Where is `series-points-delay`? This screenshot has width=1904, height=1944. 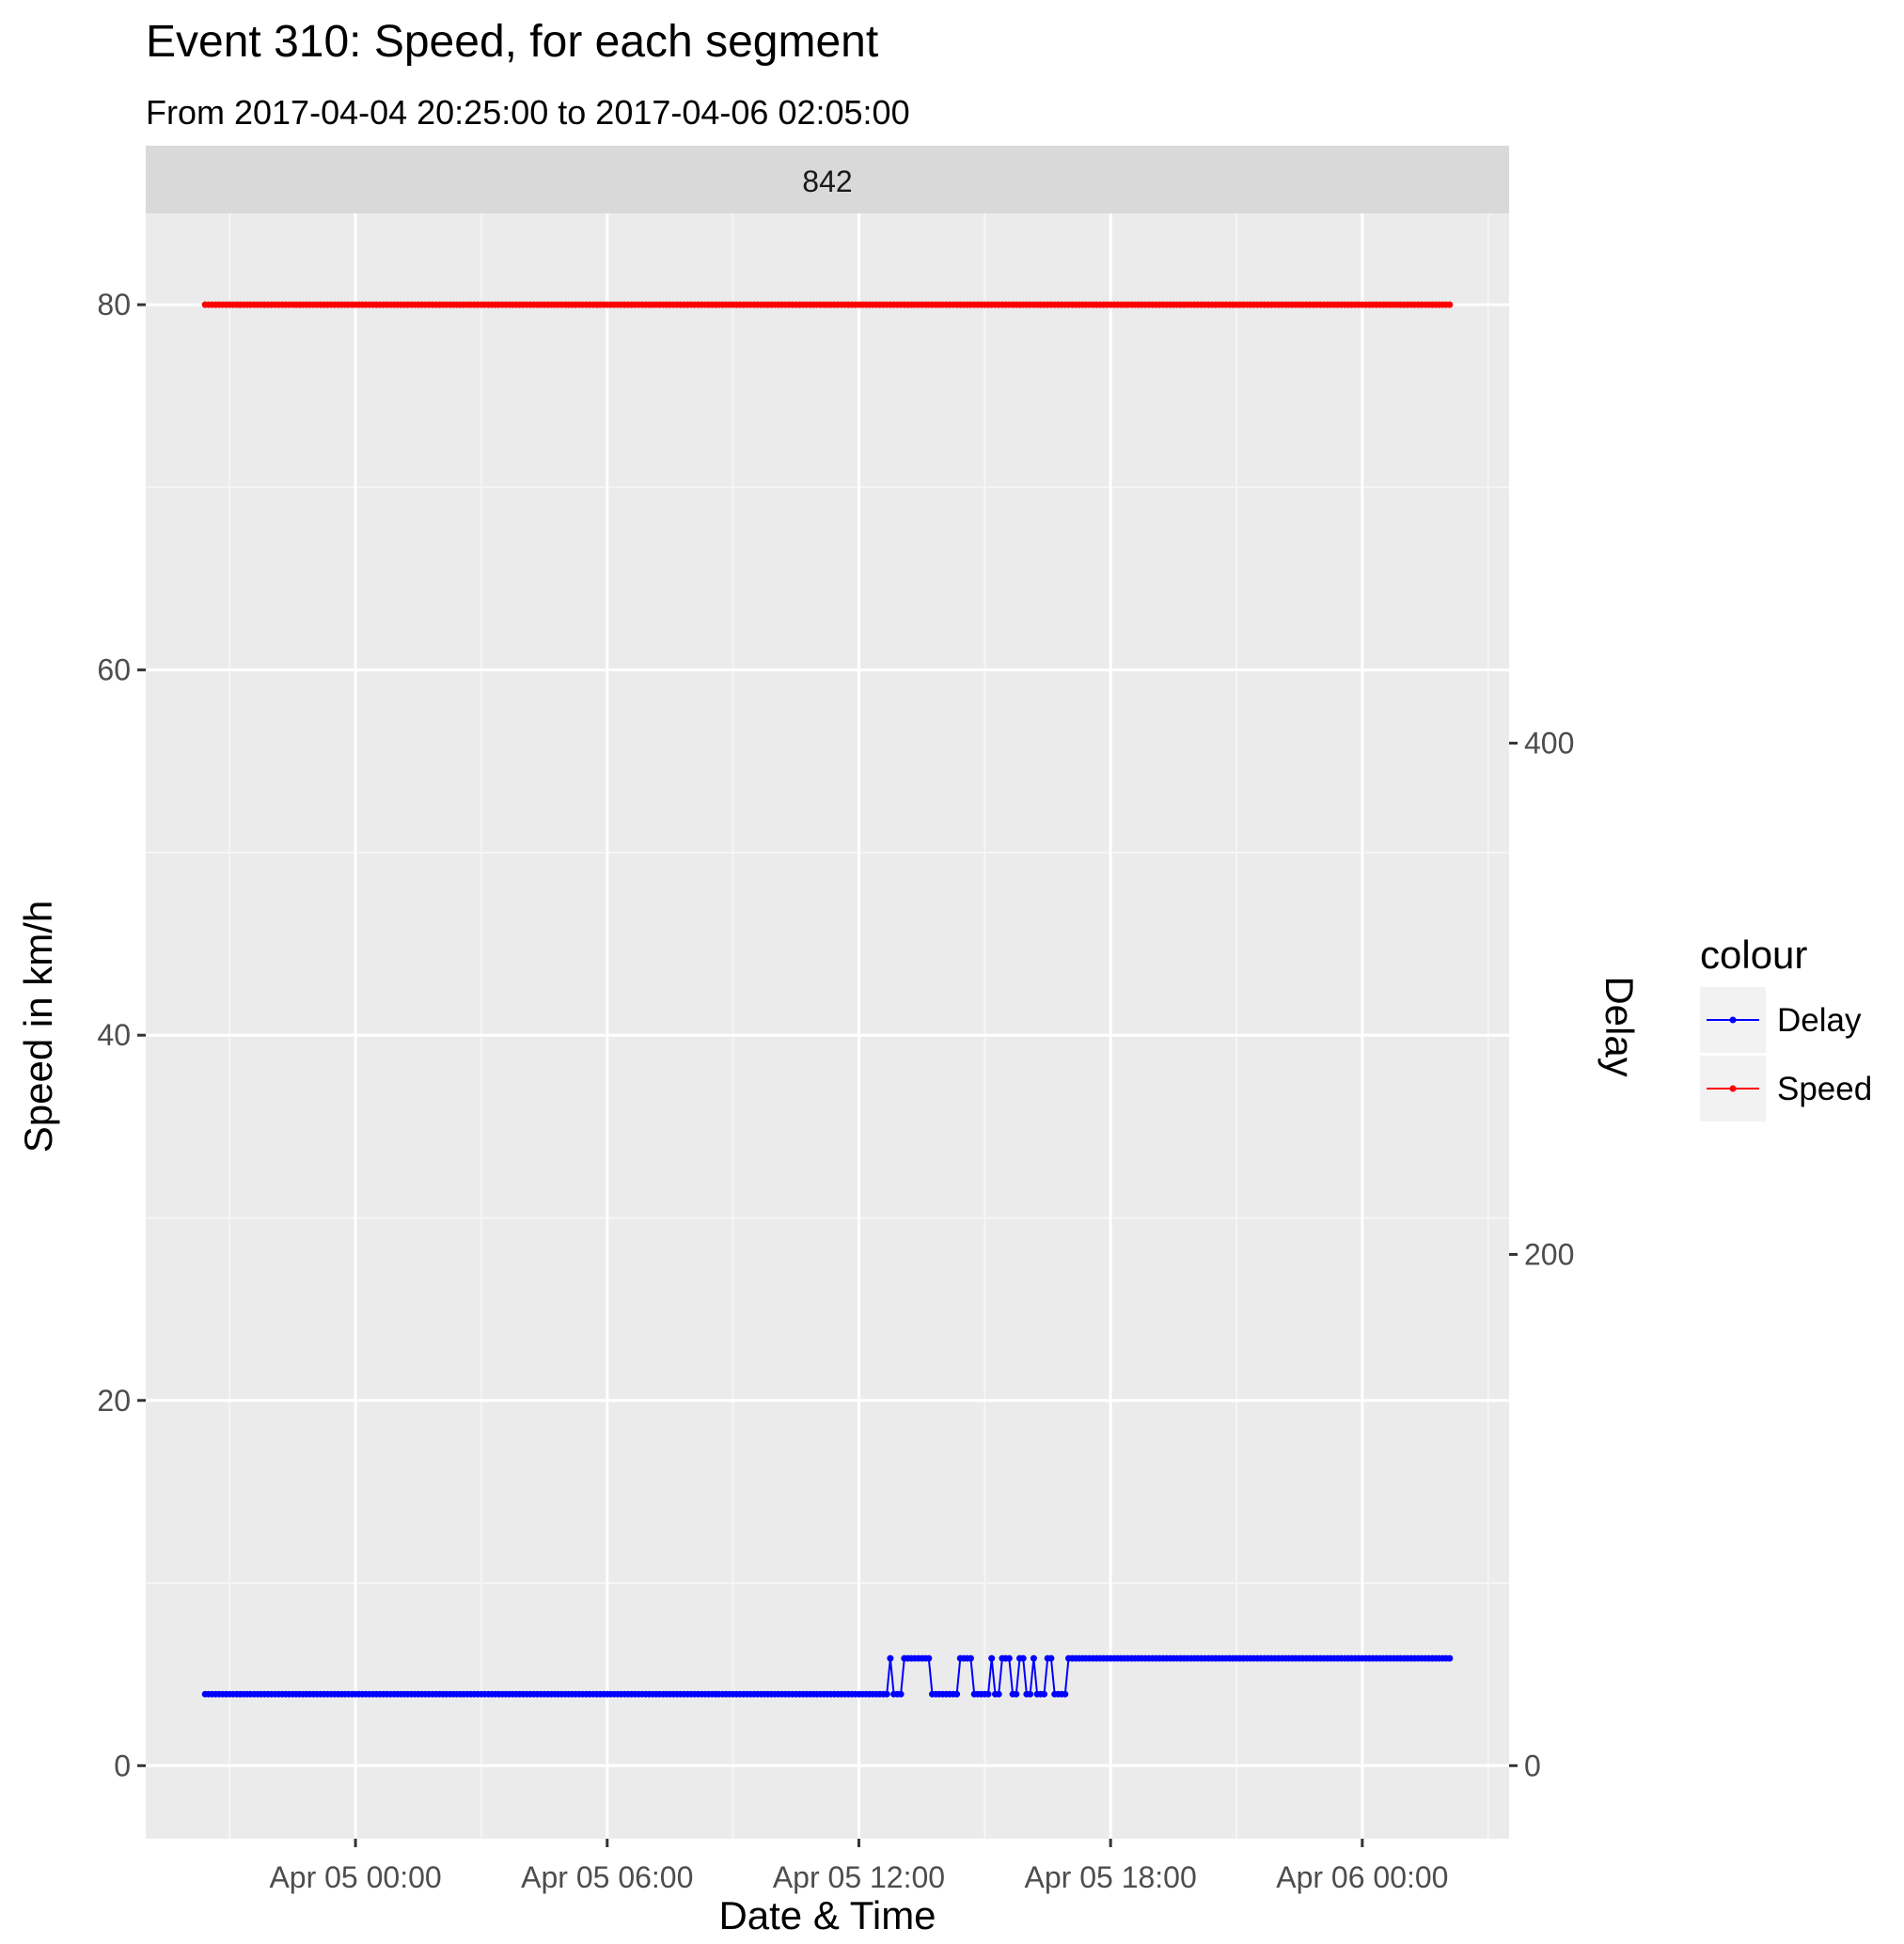
series-points-delay is located at coordinates (827, 1676).